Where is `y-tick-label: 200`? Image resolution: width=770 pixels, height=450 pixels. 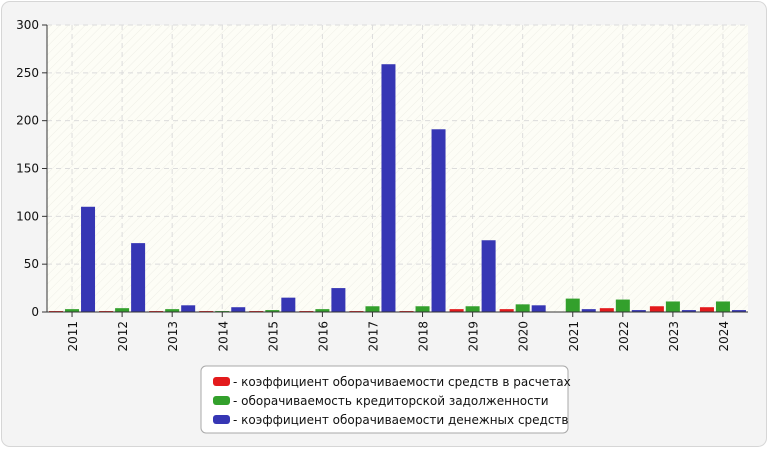 y-tick-label: 200 is located at coordinates (27, 121).